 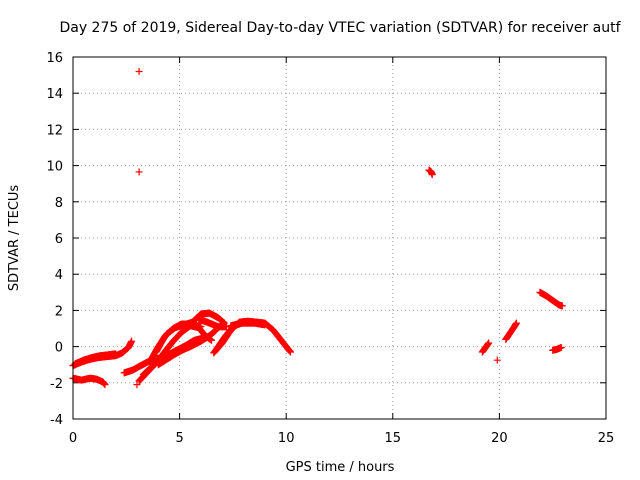 I want to click on x-tick-labels: 0 5 10 15 20 25, so click(x=341, y=438).